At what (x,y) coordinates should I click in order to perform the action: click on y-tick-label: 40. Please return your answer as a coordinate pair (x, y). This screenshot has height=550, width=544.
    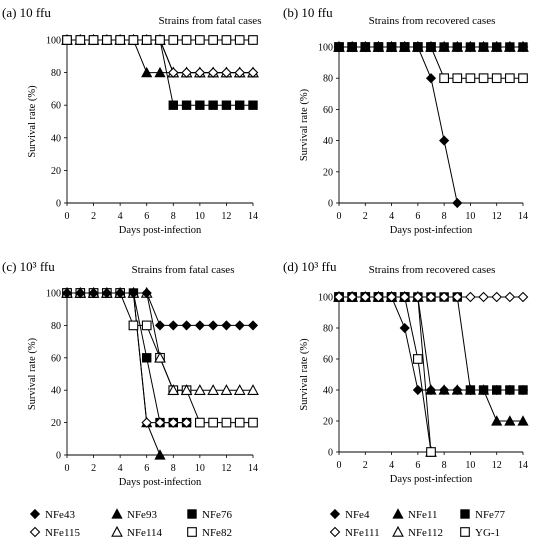
    Looking at the image, I should click on (56, 138).